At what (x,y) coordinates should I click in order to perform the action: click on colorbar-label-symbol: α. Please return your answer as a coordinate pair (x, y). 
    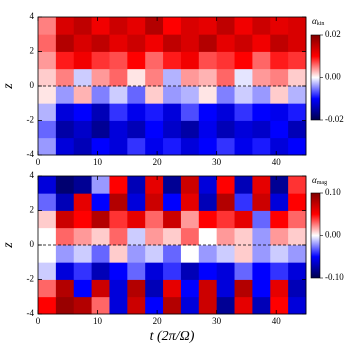
    Looking at the image, I should click on (314, 180).